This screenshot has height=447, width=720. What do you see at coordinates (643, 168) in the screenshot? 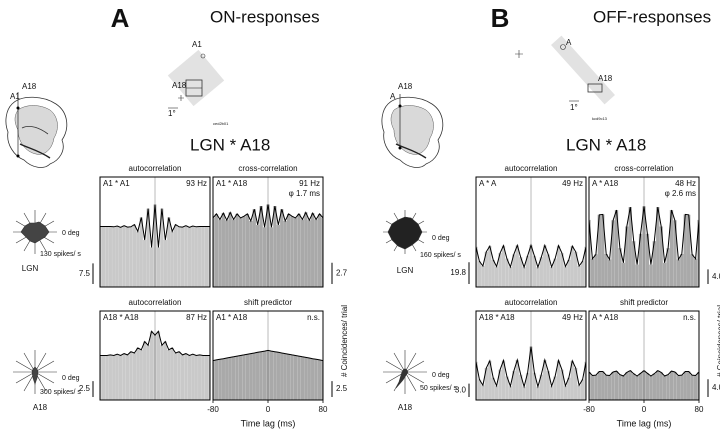
I see `correlogram-title: cross-correlation` at bounding box center [643, 168].